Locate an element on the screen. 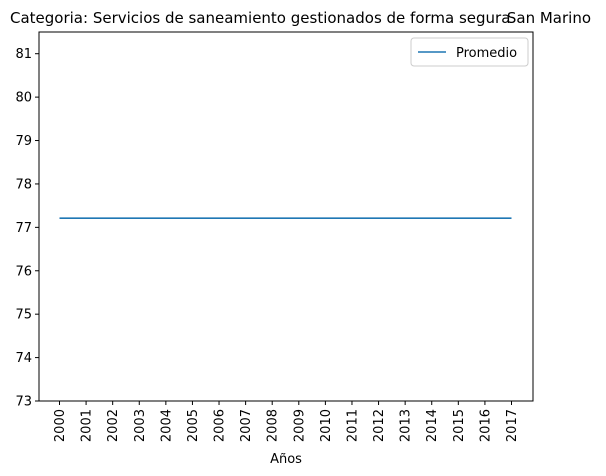  y-tick-label: 75 is located at coordinates (23, 315).